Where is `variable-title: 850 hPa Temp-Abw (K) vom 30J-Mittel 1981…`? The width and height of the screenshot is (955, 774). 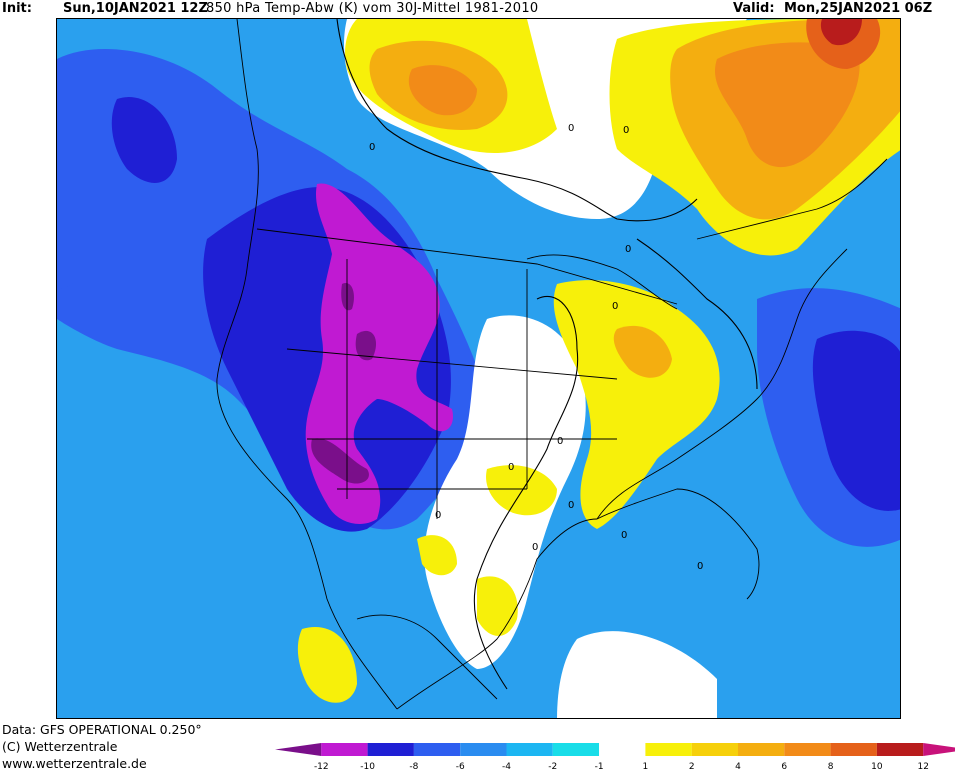 variable-title: 850 hPa Temp-Abw (K) vom 30J-Mittel 1981… is located at coordinates (372, 8).